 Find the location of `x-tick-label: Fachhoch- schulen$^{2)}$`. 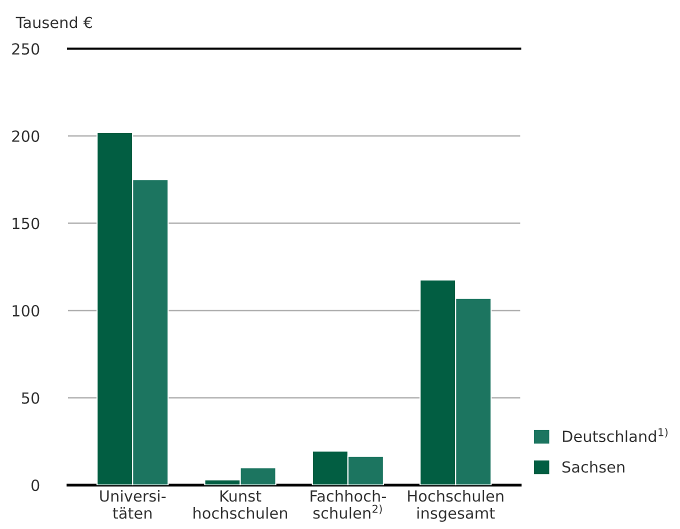

x-tick-label: Fachhoch- schulen$^{2)}$ is located at coordinates (348, 504).